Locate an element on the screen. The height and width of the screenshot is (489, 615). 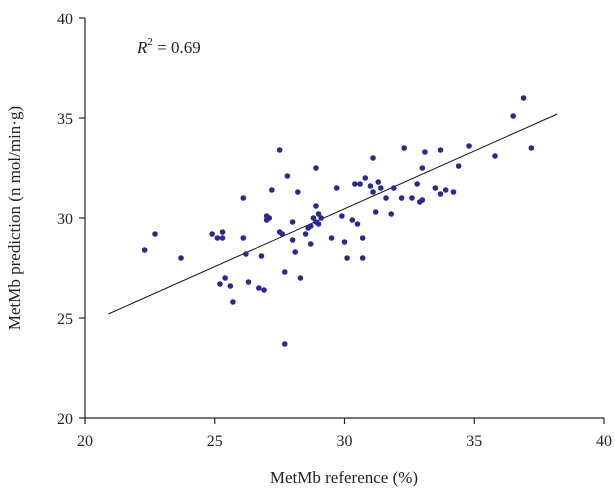
r-squared-value: = 0.69 is located at coordinates (177, 47).